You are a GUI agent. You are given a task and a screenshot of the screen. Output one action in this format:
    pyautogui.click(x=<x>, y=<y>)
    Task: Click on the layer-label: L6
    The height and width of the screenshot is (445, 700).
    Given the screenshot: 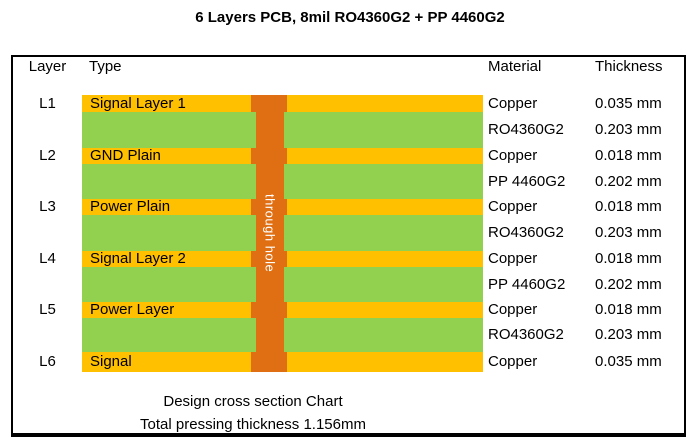 What is the action you would take?
    pyautogui.click(x=47, y=361)
    